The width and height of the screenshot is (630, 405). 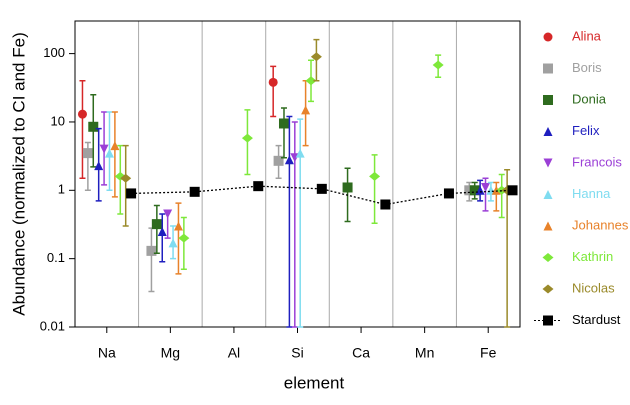 I want to click on legend-label: Donia, so click(x=589, y=98).